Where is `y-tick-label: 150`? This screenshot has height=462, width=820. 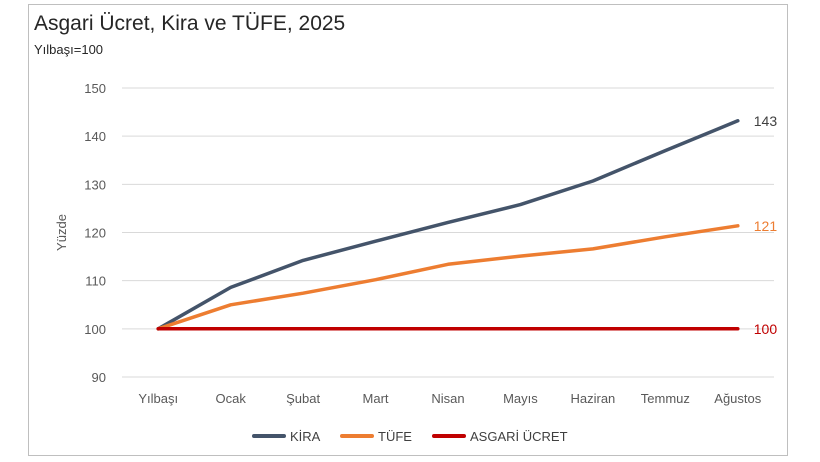 y-tick-label: 150 is located at coordinates (95, 88).